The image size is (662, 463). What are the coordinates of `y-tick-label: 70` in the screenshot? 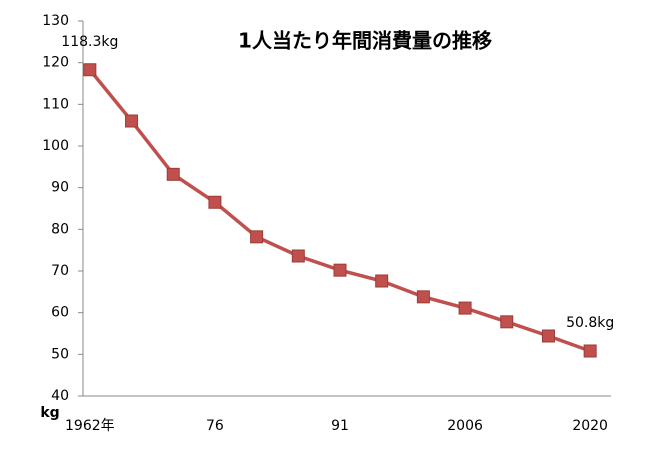 It's located at (60, 271).